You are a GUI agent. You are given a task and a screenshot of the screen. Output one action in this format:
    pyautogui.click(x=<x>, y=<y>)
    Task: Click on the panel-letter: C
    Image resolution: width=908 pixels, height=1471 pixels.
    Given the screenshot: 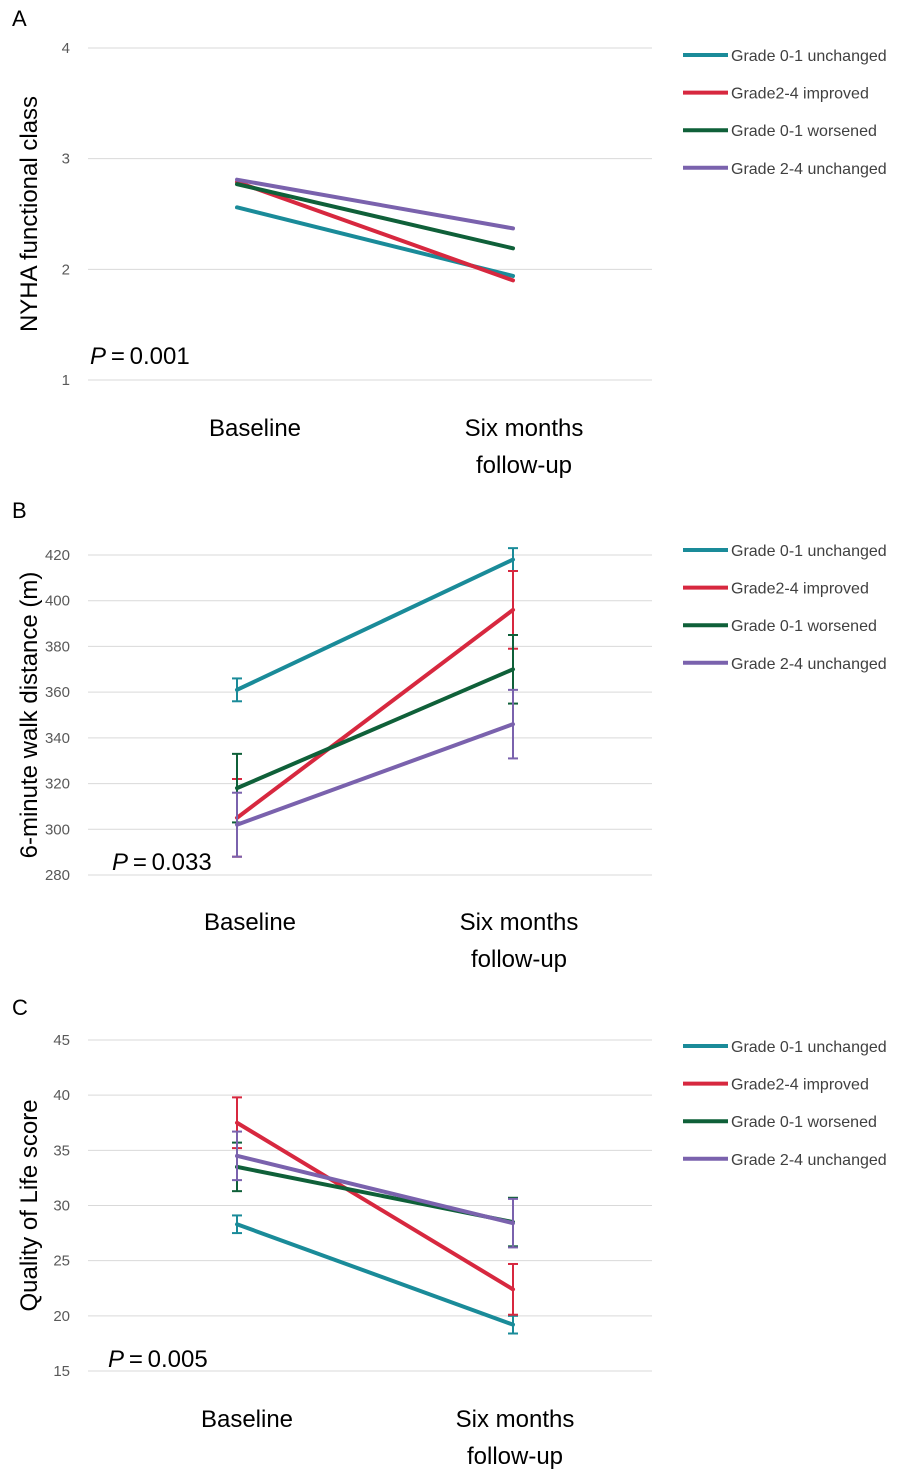 What is the action you would take?
    pyautogui.click(x=20, y=1007)
    